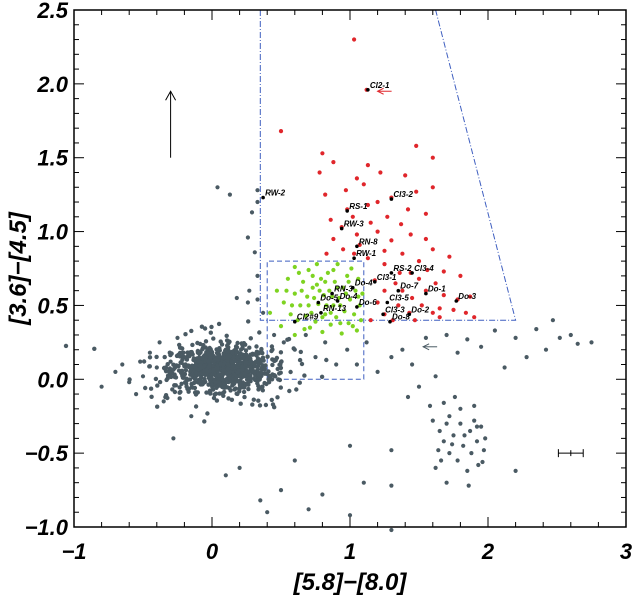  Describe the element at coordinates (52, 11) in the screenshot. I see `y-tick-label: 2.5` at that location.